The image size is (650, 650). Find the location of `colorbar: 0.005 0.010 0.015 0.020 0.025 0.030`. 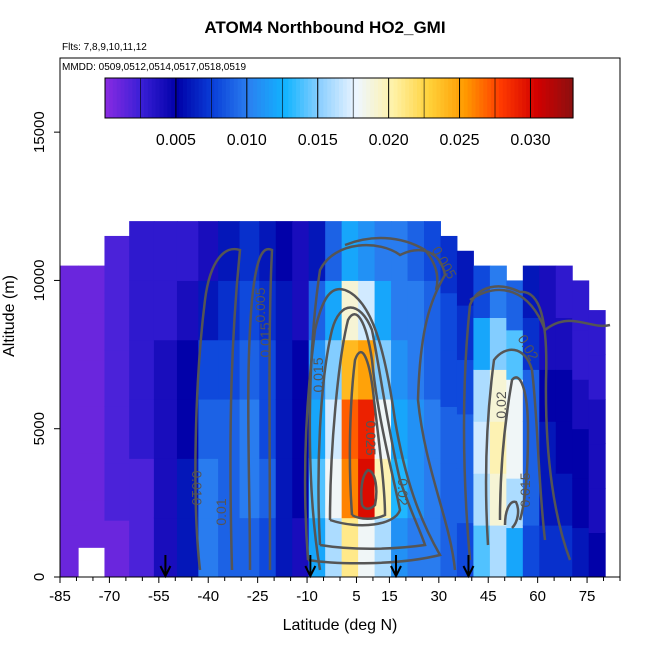

colorbar: 0.005 0.010 0.015 0.020 0.025 0.030 is located at coordinates (339, 113).